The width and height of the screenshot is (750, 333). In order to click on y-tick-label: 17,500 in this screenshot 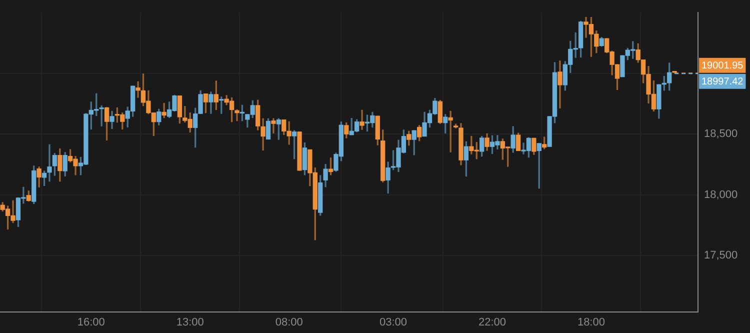, I will do `click(721, 256)`.